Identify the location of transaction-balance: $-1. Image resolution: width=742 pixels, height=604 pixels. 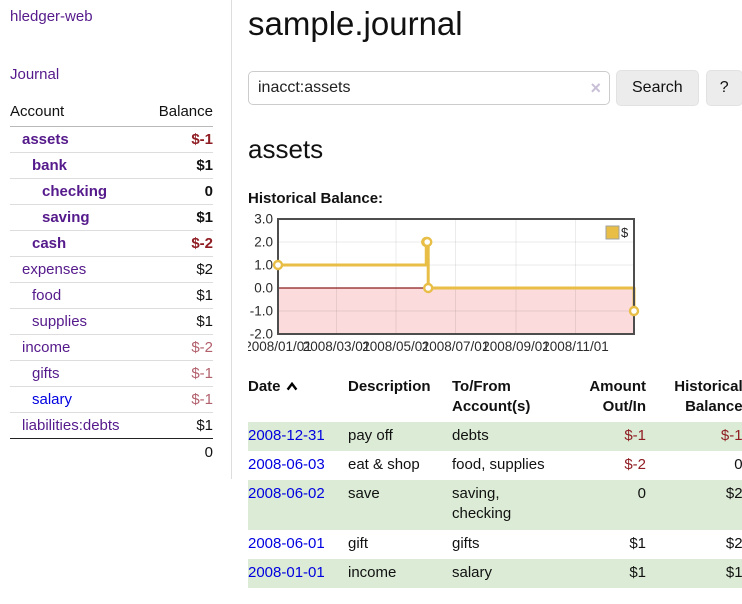
(731, 435).